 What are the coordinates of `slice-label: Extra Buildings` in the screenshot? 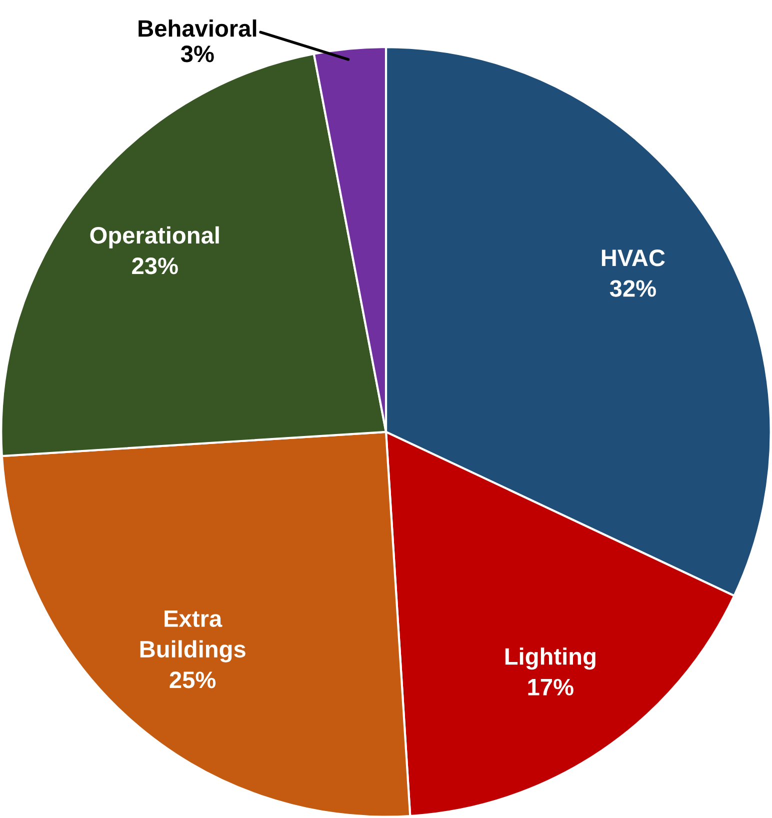 It's located at (193, 636).